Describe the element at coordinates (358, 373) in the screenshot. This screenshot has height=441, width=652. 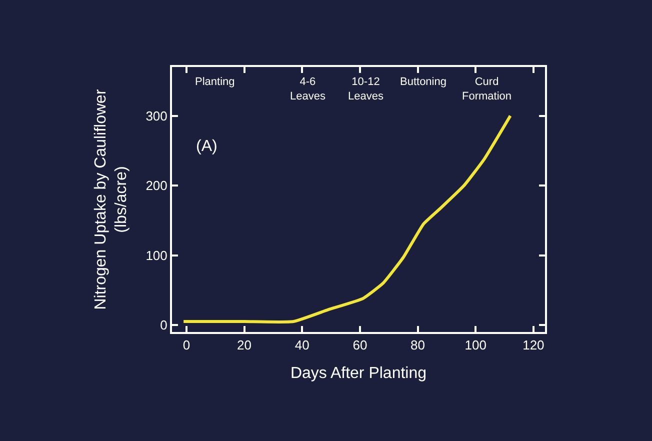
I see `x-axis-title: Days After Planting` at that location.